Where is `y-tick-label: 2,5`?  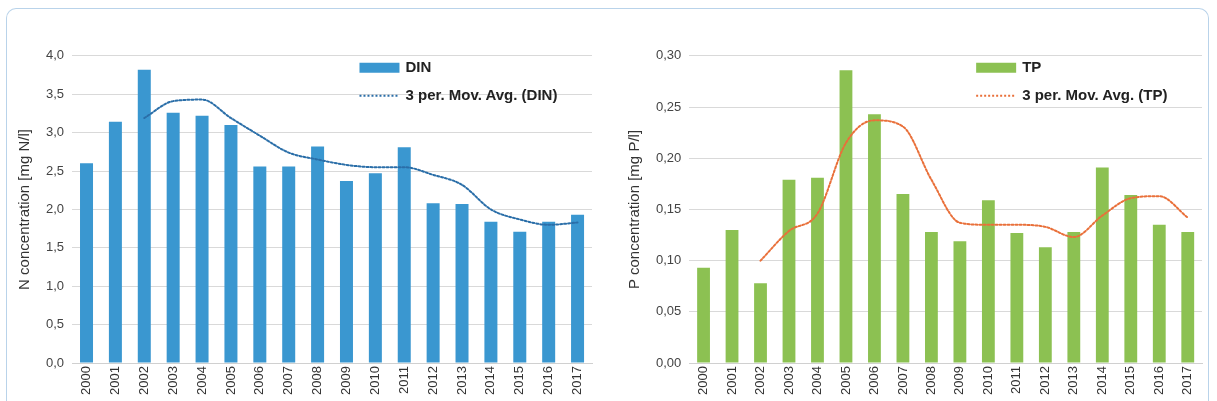
y-tick-label: 2,5 is located at coordinates (55, 170).